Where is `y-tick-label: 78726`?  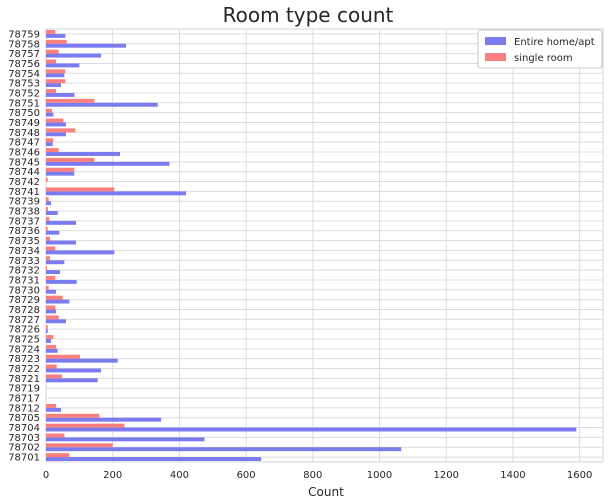
y-tick-label: 78726 is located at coordinates (24, 330).